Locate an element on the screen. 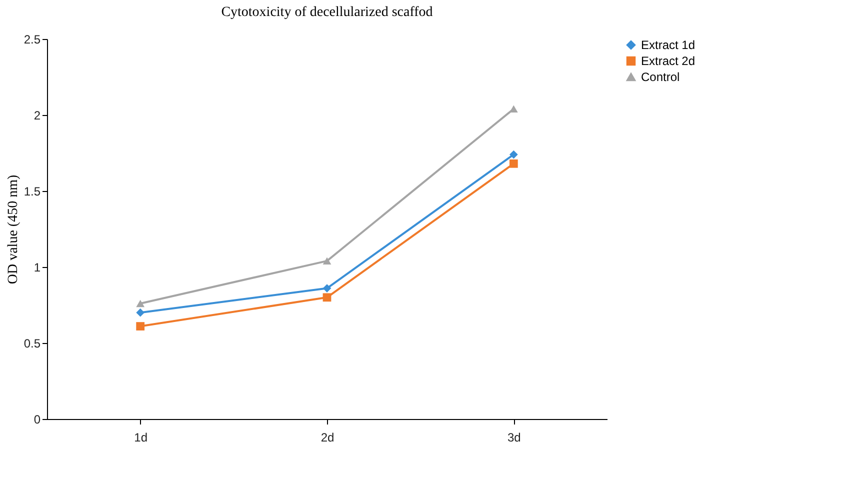 This screenshot has width=855, height=483. y-tick-label: 1.5 is located at coordinates (32, 191).